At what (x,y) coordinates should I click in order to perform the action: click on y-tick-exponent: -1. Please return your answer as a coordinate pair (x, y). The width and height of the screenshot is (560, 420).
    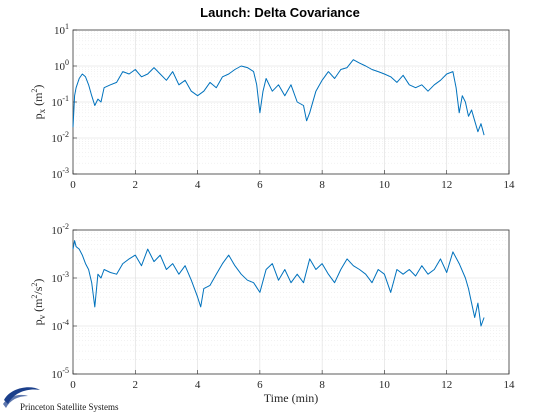
    Looking at the image, I should click on (65, 98).